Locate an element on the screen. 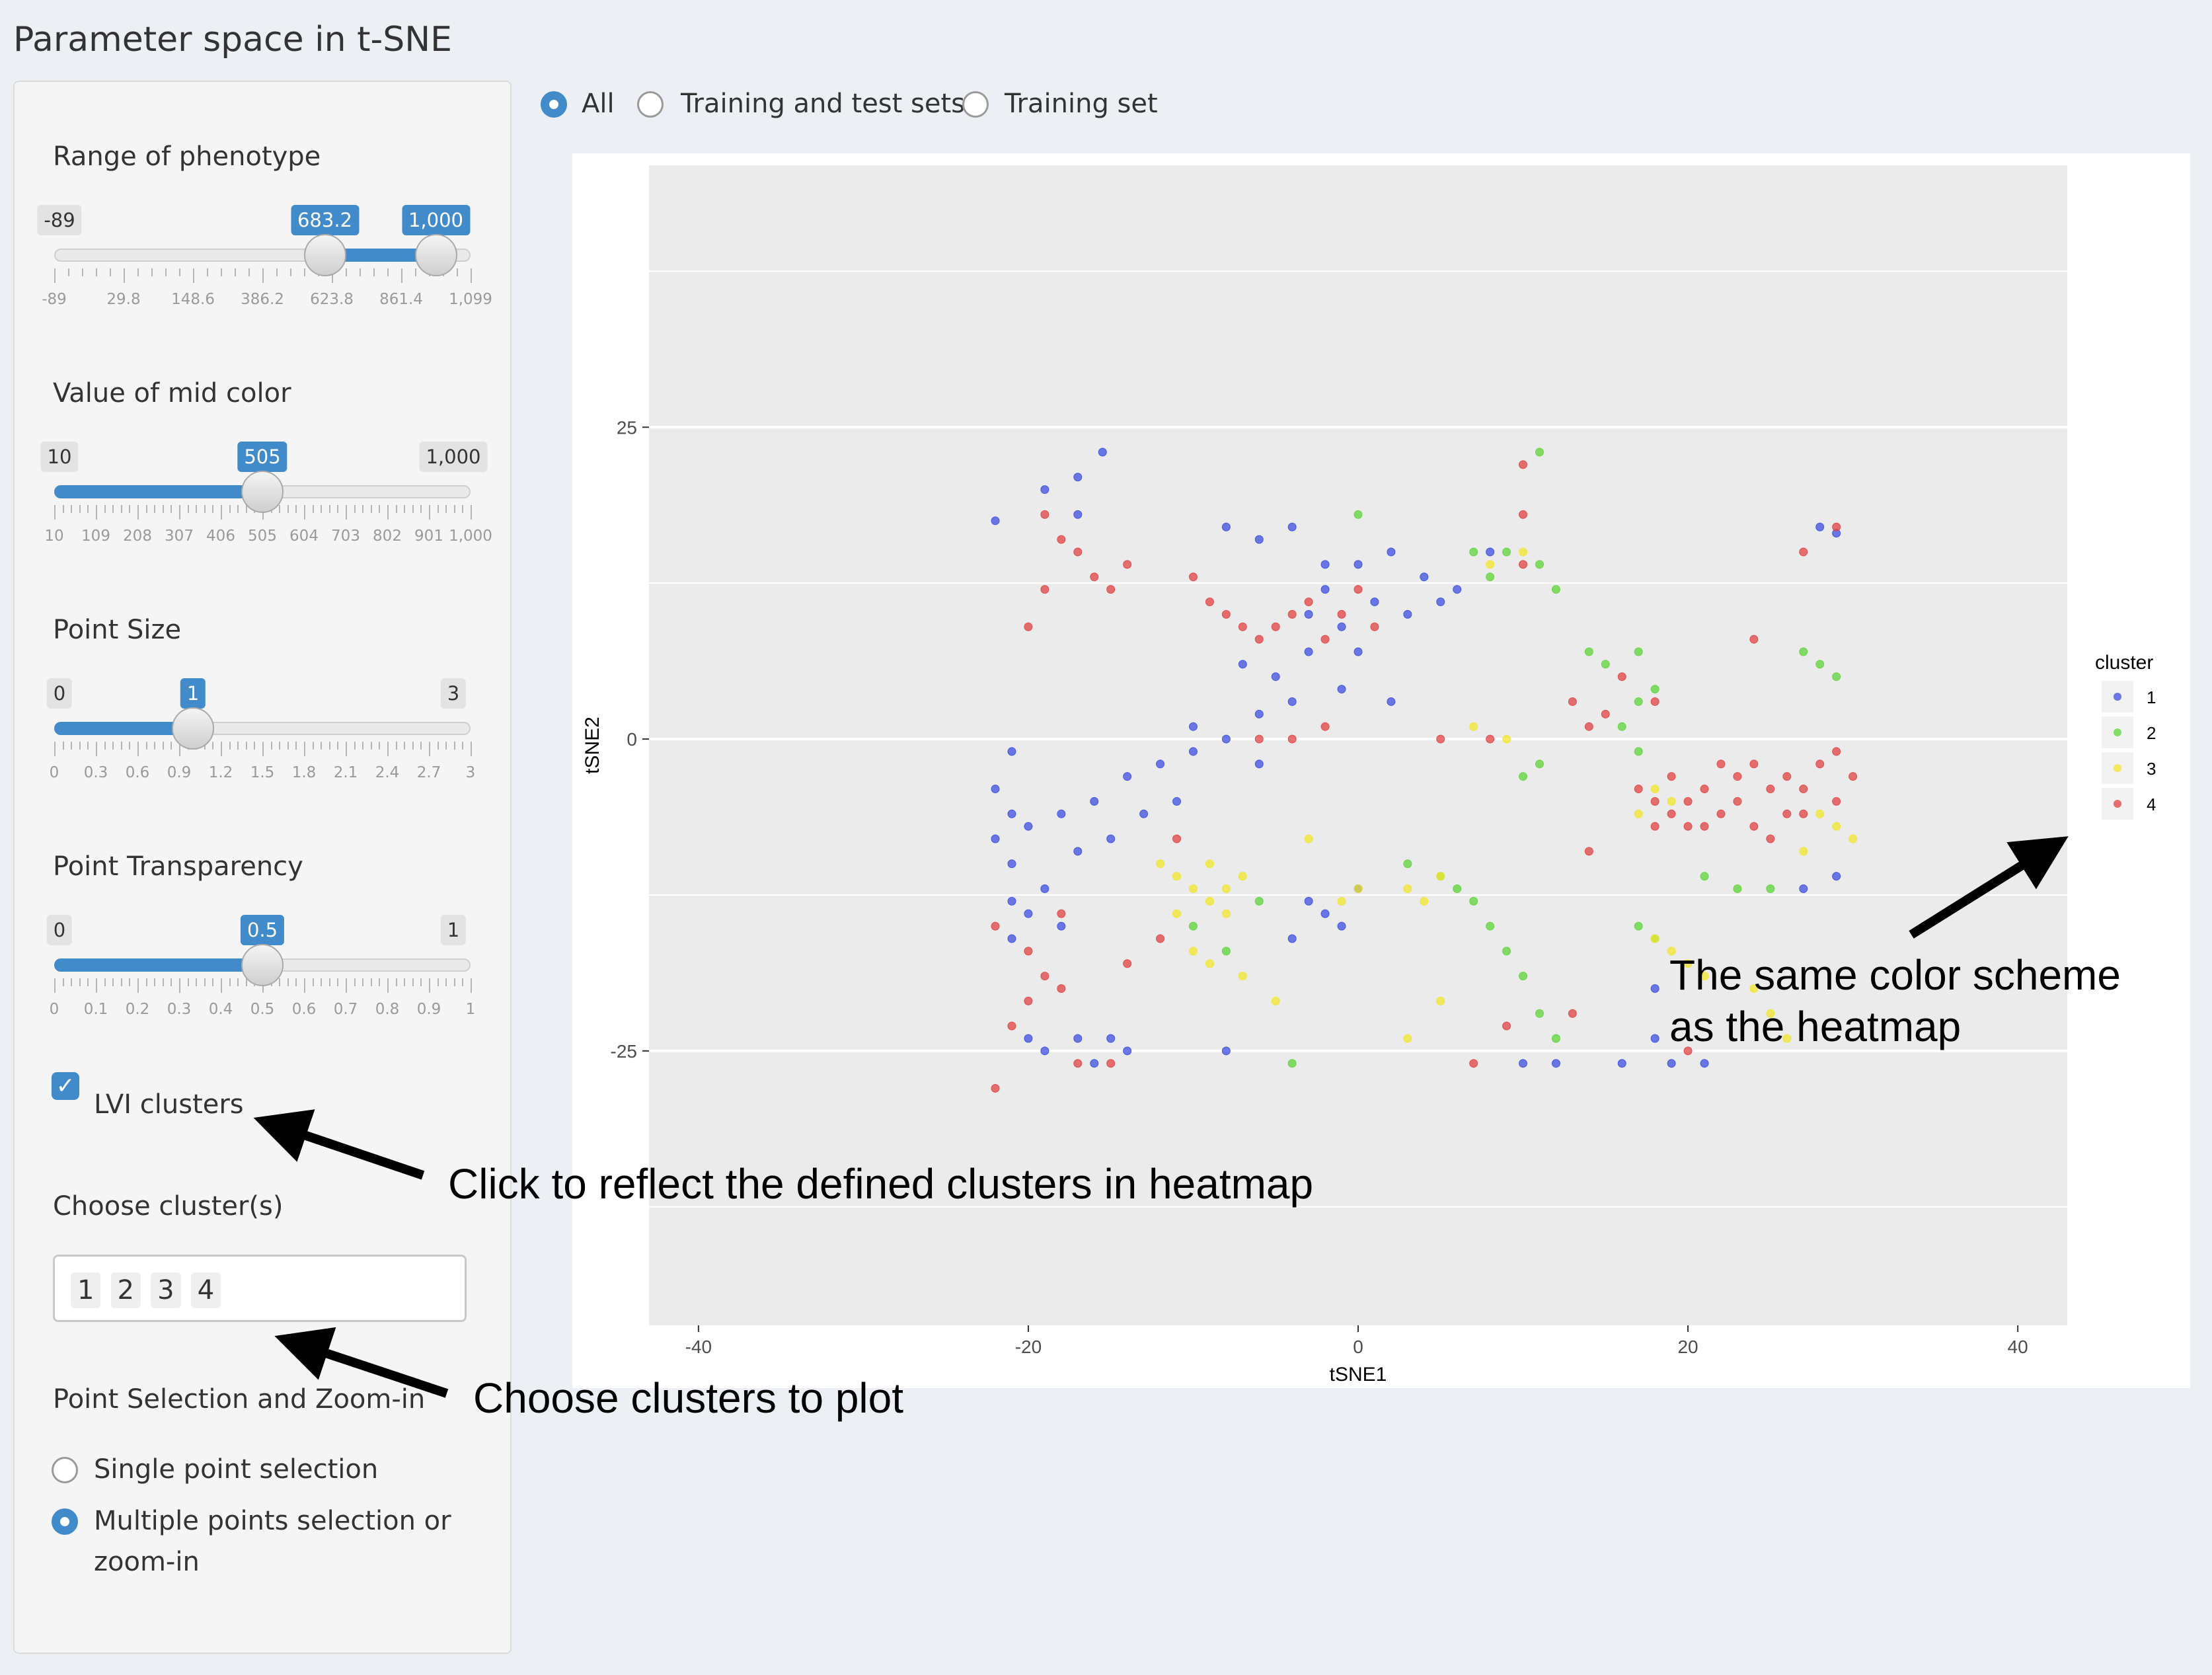 Image resolution: width=2212 pixels, height=1675 pixels. slider-tick-label: 703 is located at coordinates (345, 536).